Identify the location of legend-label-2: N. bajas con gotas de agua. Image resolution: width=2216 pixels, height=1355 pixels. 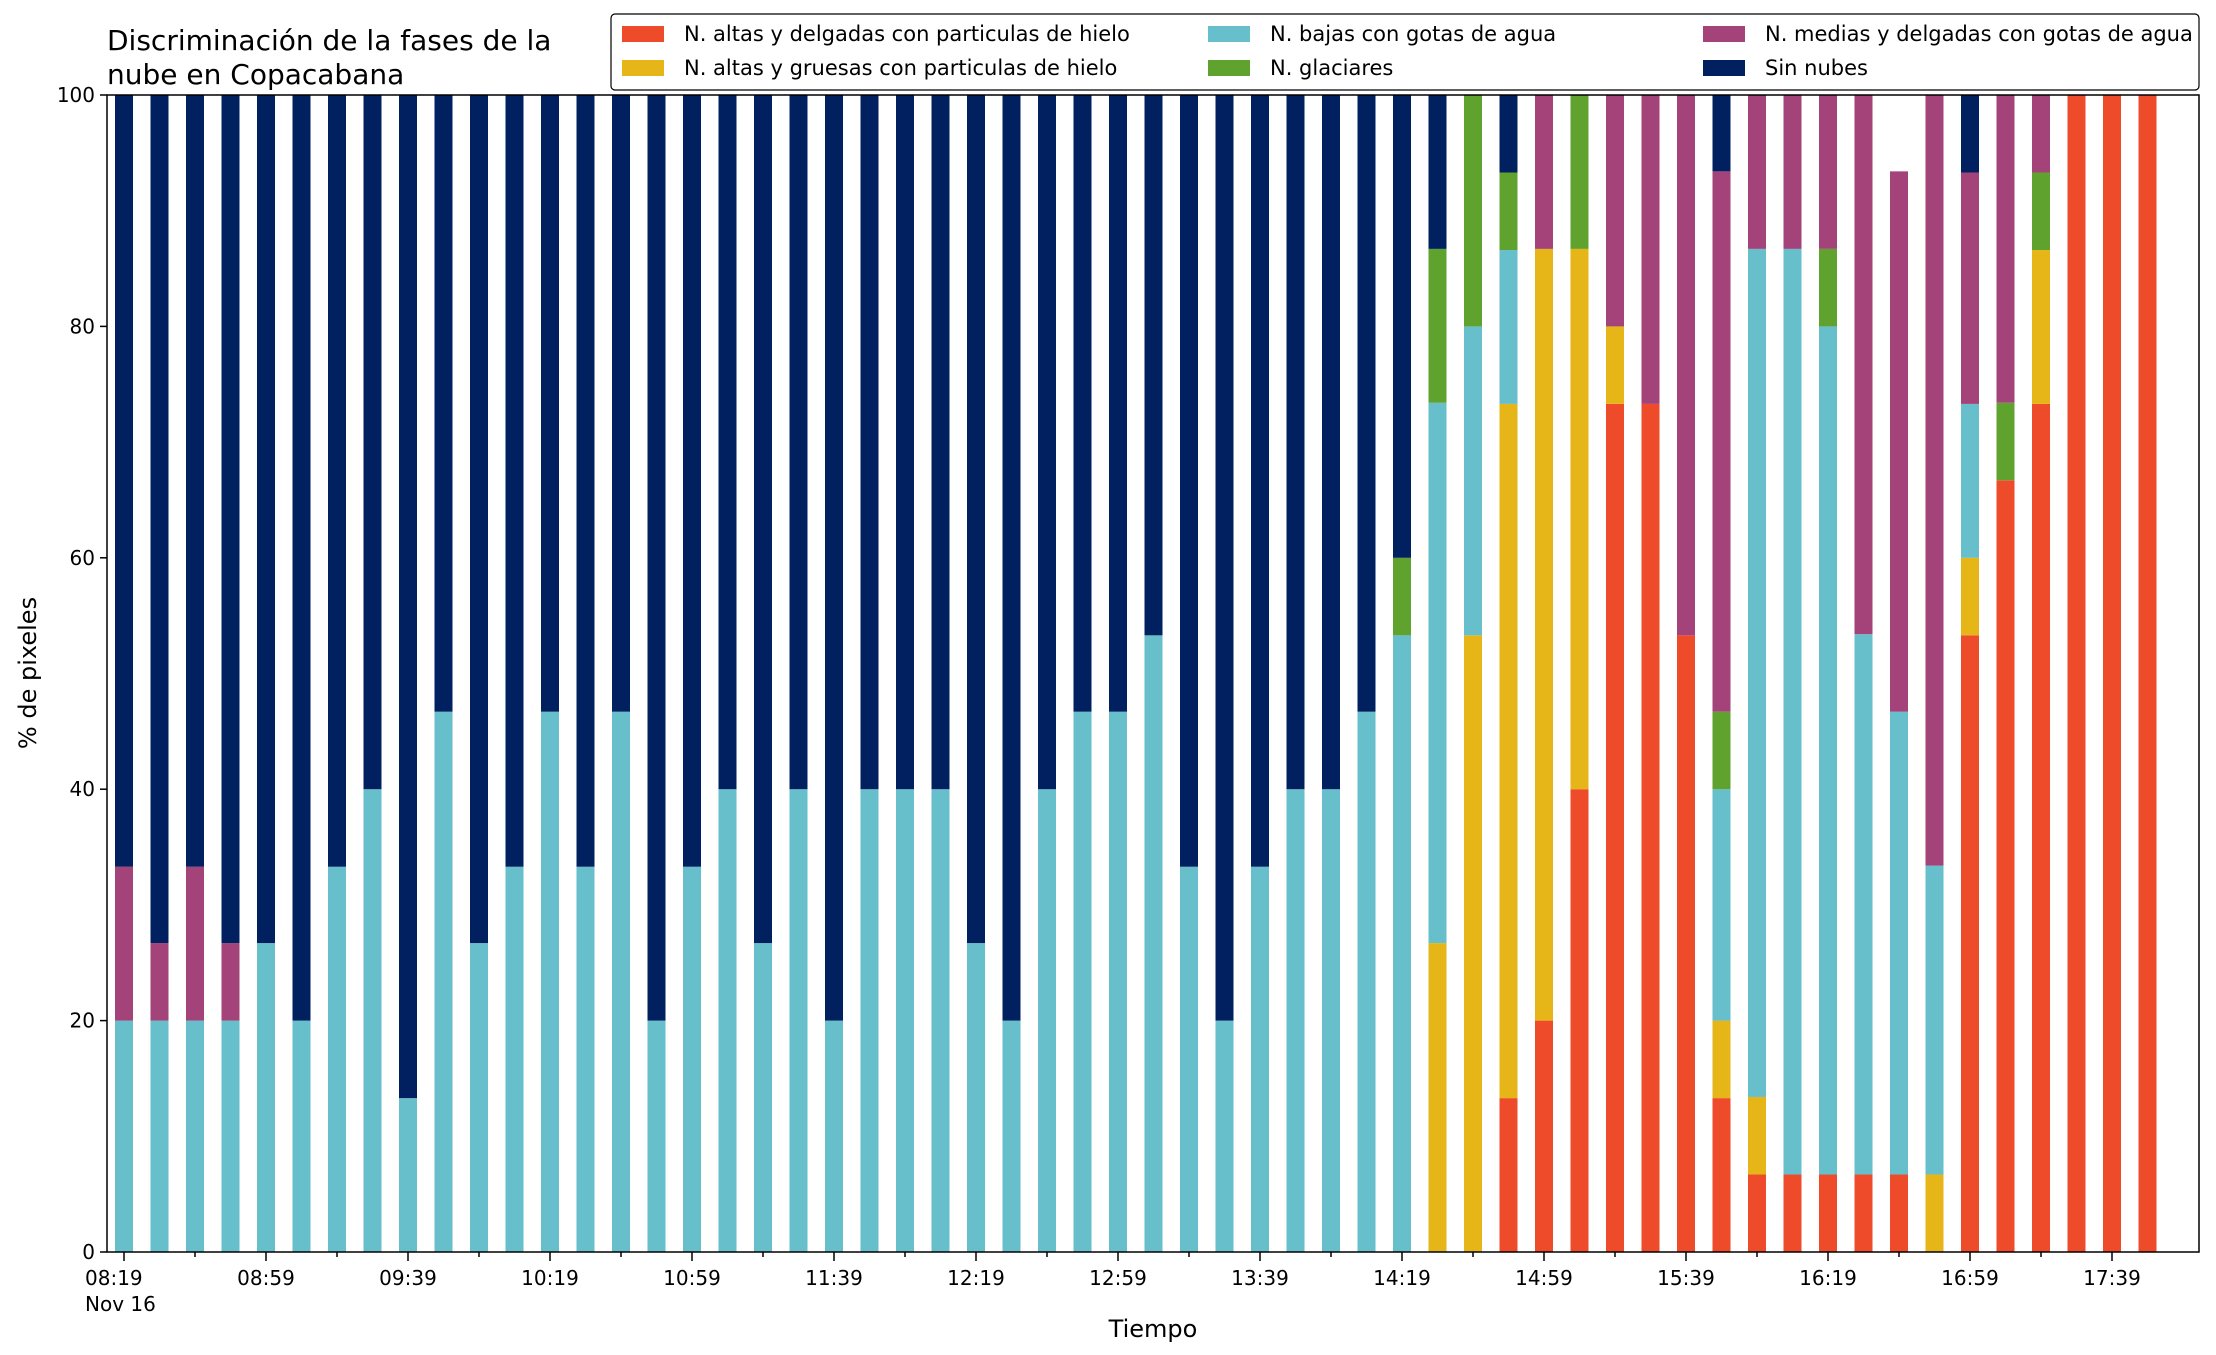
(1413, 34).